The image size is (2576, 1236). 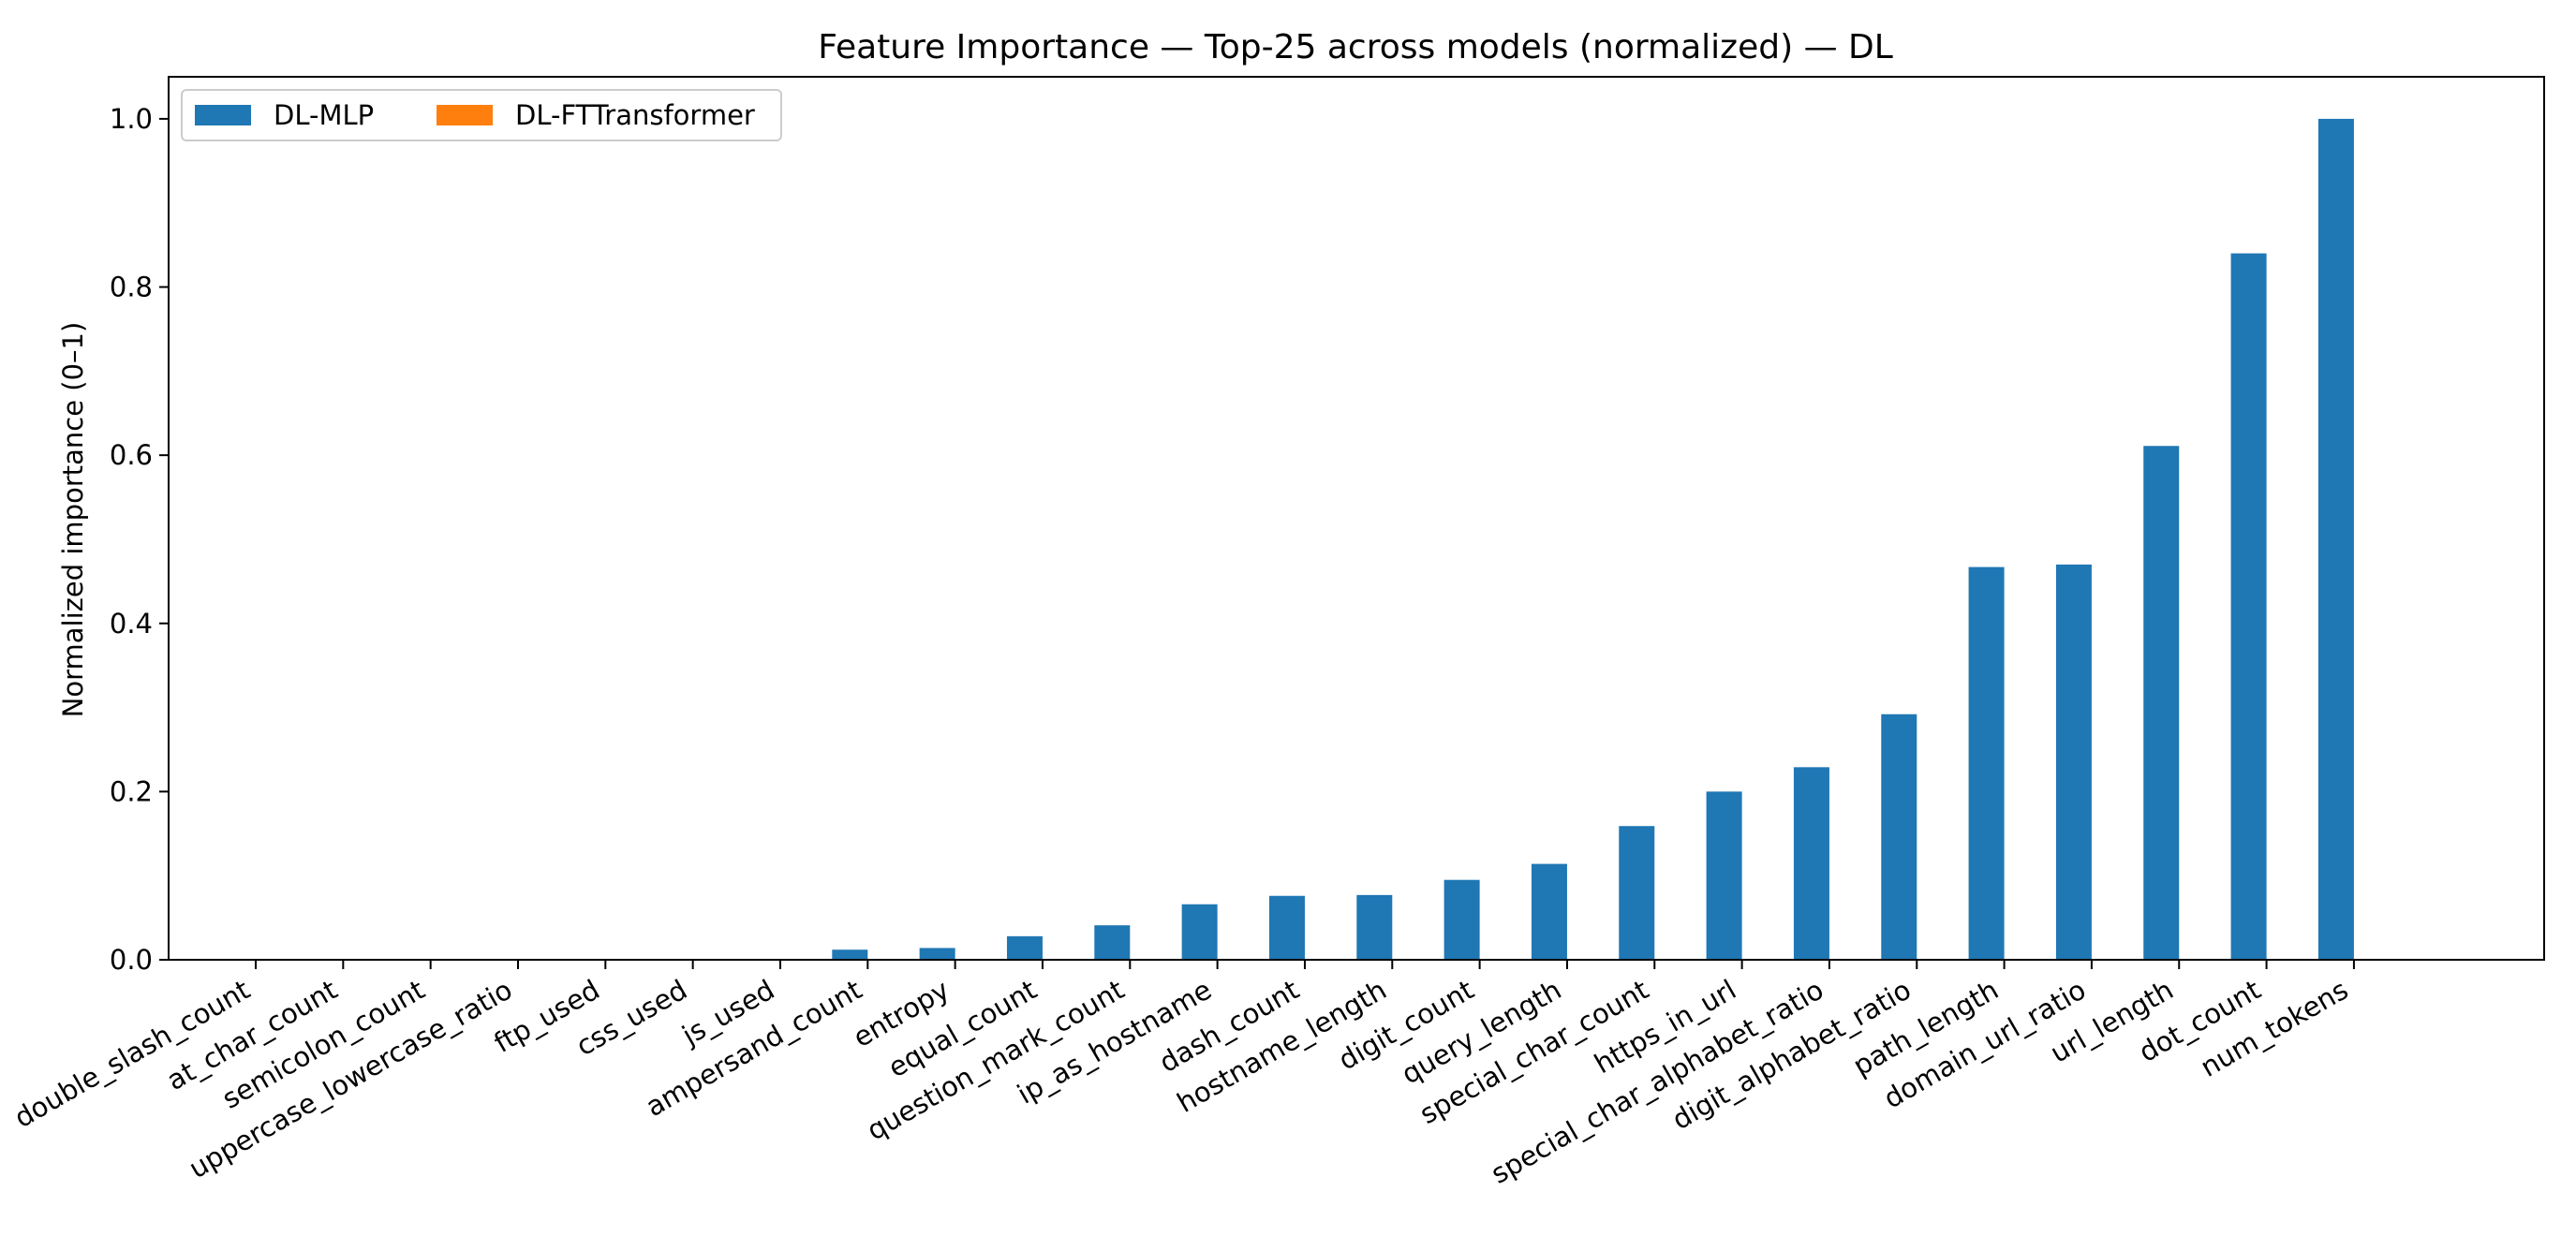 What do you see at coordinates (131, 960) in the screenshot?
I see `y-tick-label: 0.0` at bounding box center [131, 960].